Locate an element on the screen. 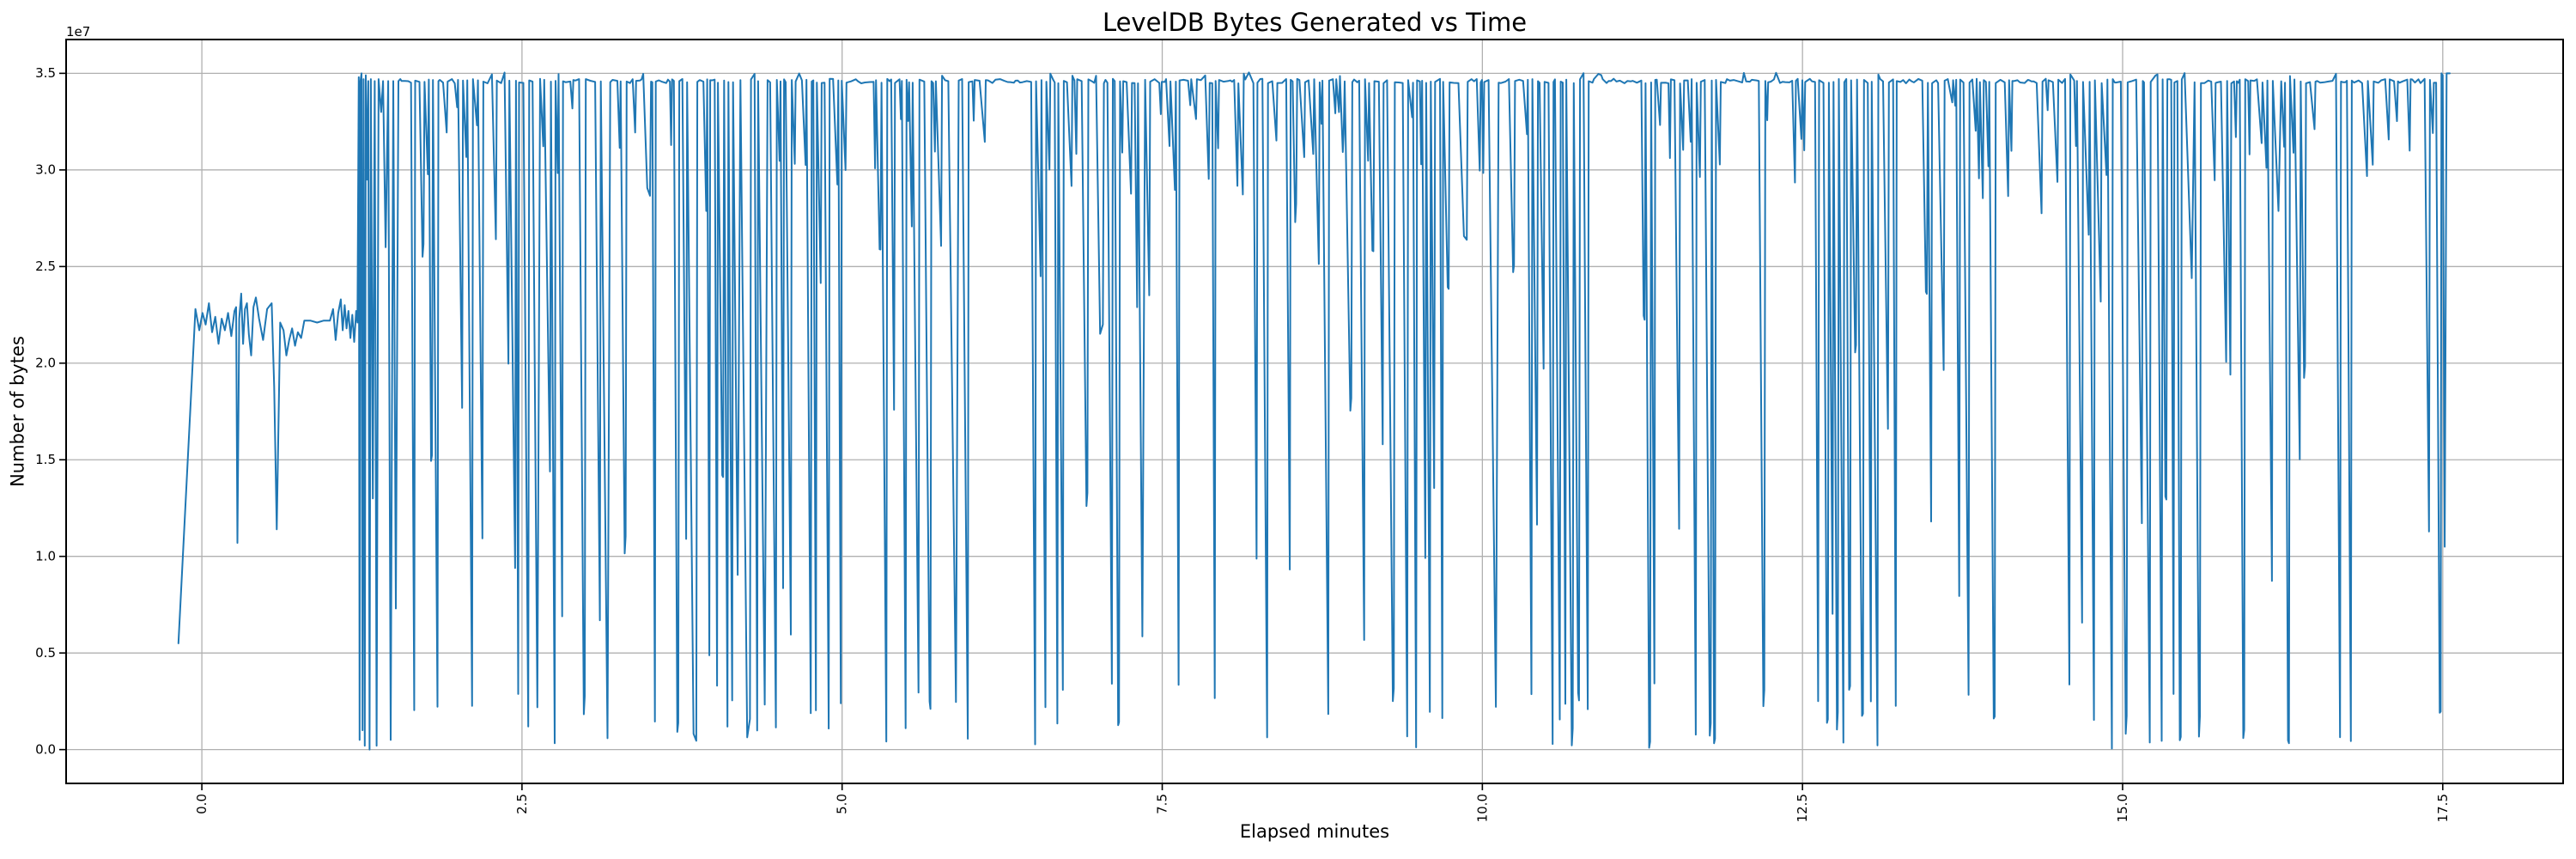 This screenshot has width=2576, height=859. y-tick-label: 3.0 is located at coordinates (45, 170).